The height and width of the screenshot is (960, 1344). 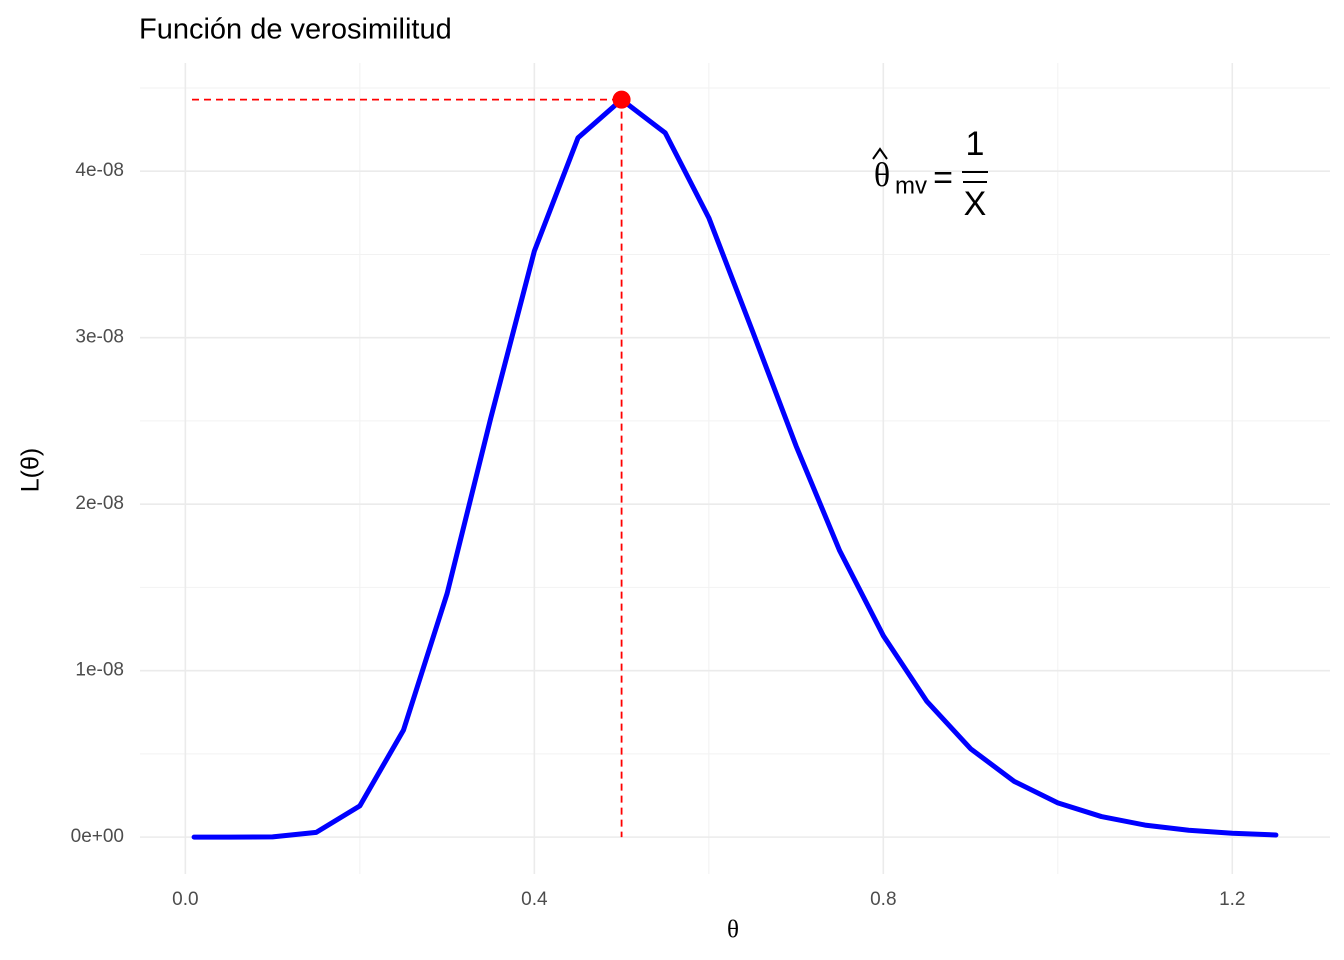 What do you see at coordinates (99, 170) in the screenshot?
I see `y-tick-label: 4e-08` at bounding box center [99, 170].